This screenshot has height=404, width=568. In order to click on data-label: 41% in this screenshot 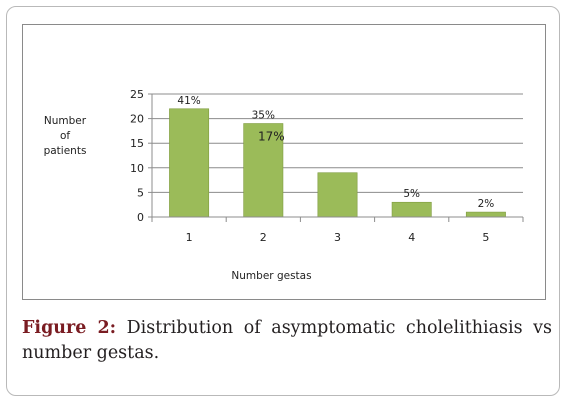, I will do `click(188, 101)`.